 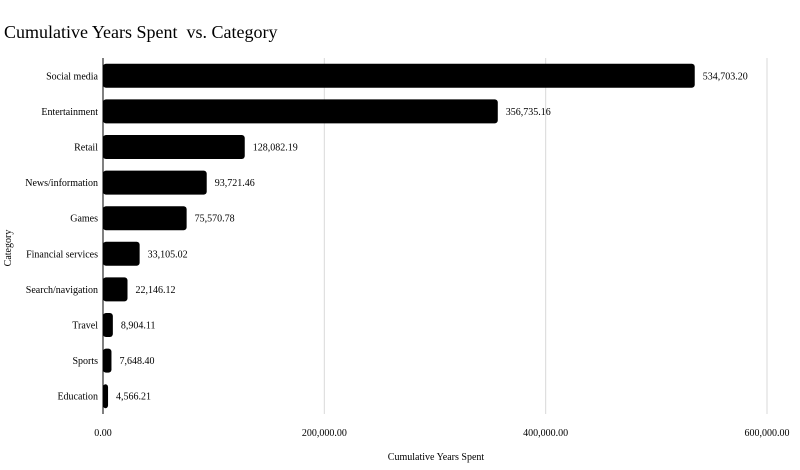 What do you see at coordinates (235, 183) in the screenshot?
I see `data-label: 93,721.46` at bounding box center [235, 183].